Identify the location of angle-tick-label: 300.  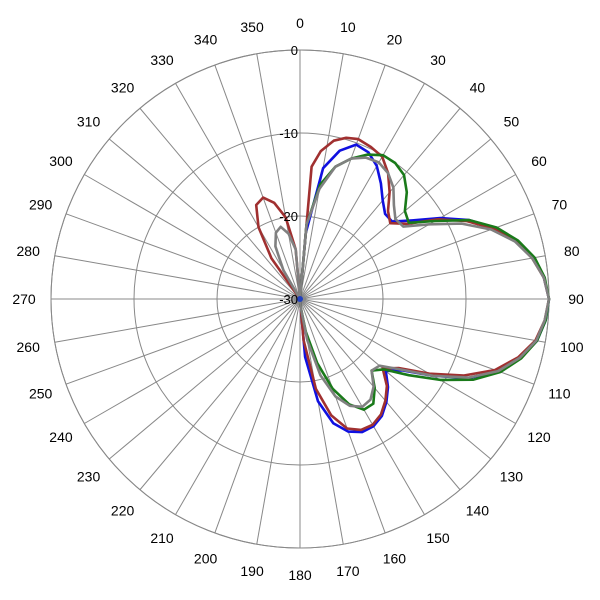
(61, 161).